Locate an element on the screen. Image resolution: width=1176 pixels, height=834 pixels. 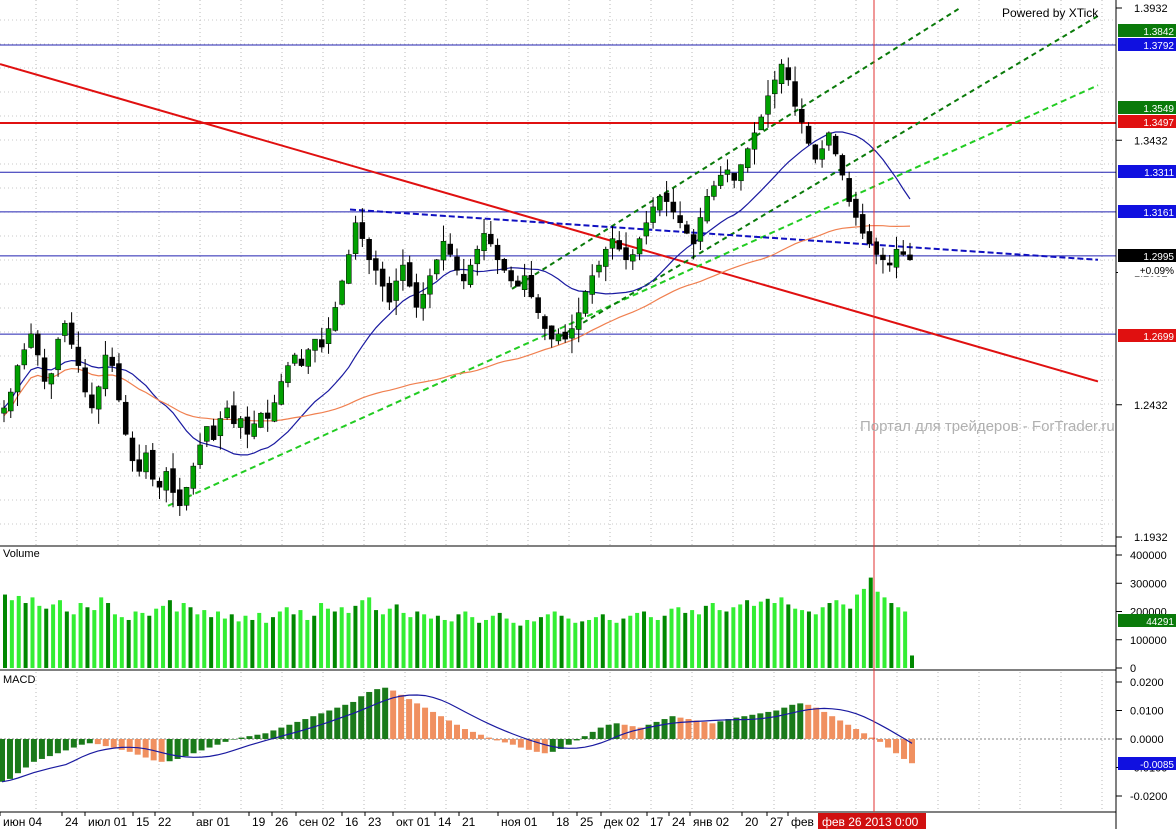
time-label: фев is located at coordinates (802, 822).